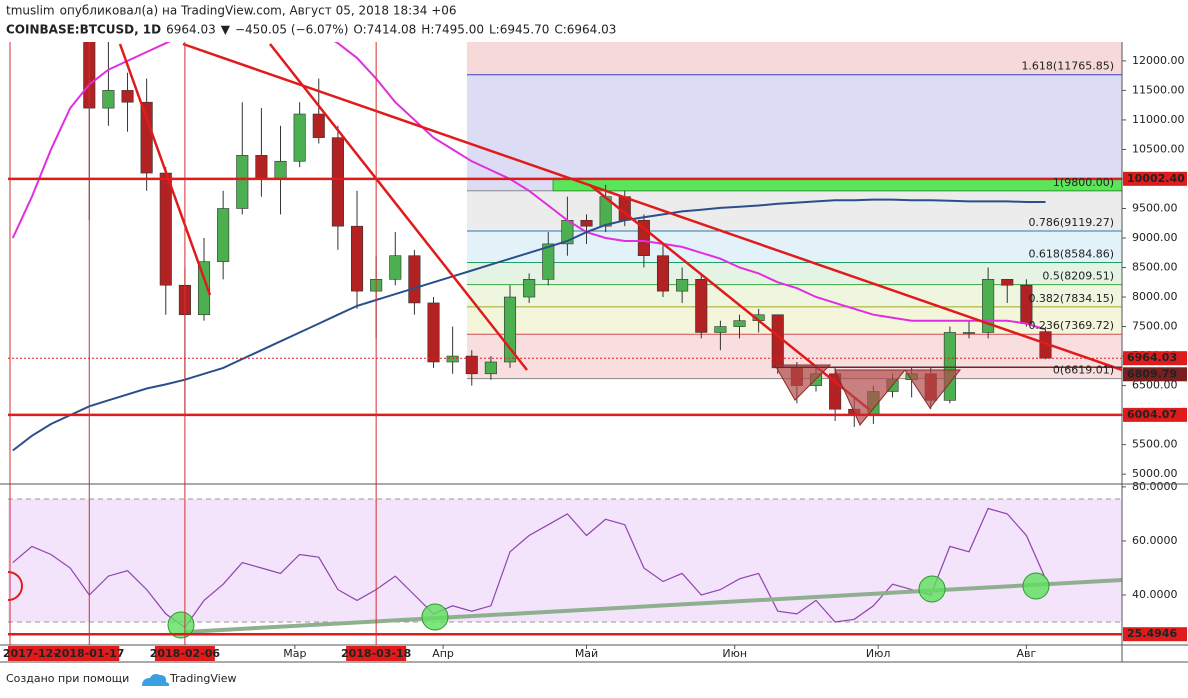  Describe the element at coordinates (1152, 373) in the screenshot. I see `price-tag-label: 6809.79` at that location.